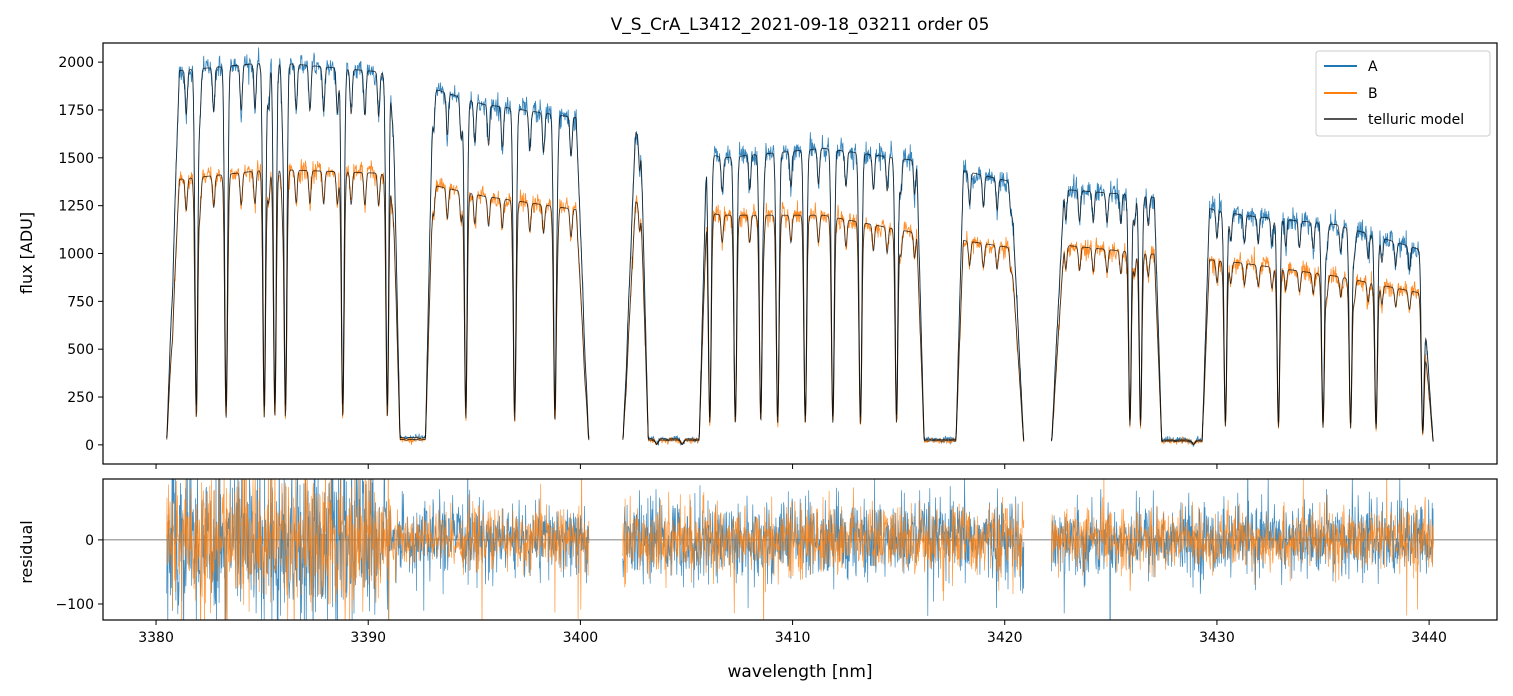 The width and height of the screenshot is (1513, 696). What do you see at coordinates (581, 638) in the screenshot?
I see `residual-x-tick-label: 3400` at bounding box center [581, 638].